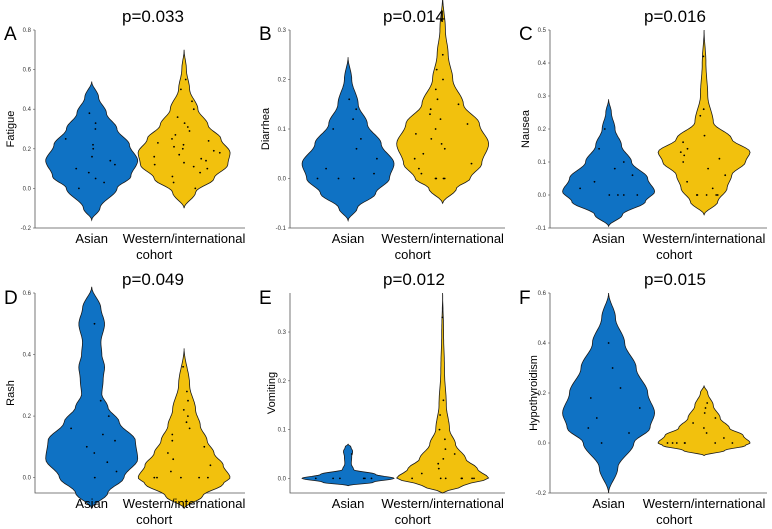  What do you see at coordinates (265, 298) in the screenshot?
I see `panel-letter: E` at bounding box center [265, 298].